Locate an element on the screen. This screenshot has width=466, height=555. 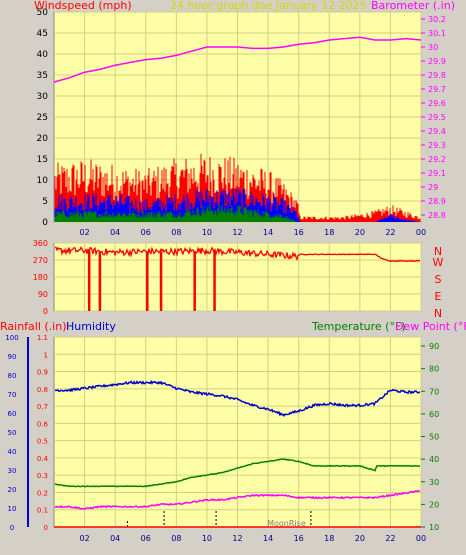
temperature-tick-label: 80 is located at coordinates (434, 369).